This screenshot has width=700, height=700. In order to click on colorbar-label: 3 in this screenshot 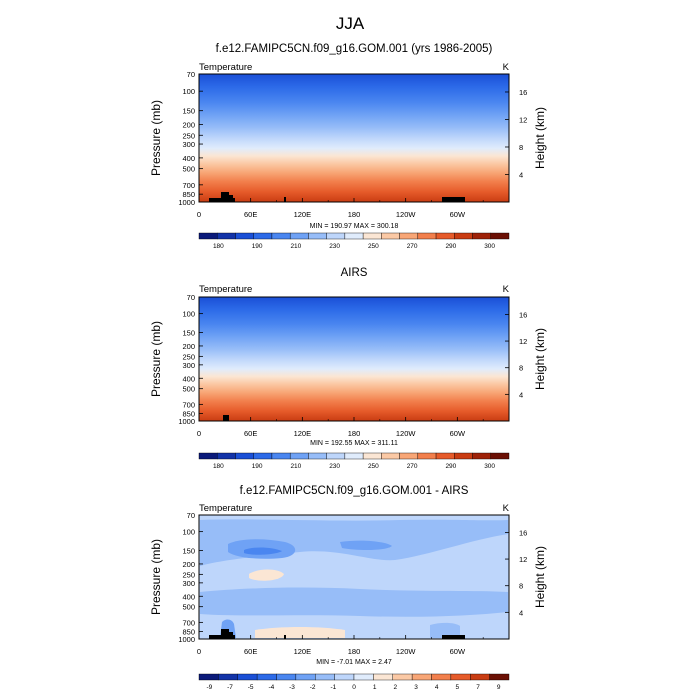, I will do `click(416, 687)`.